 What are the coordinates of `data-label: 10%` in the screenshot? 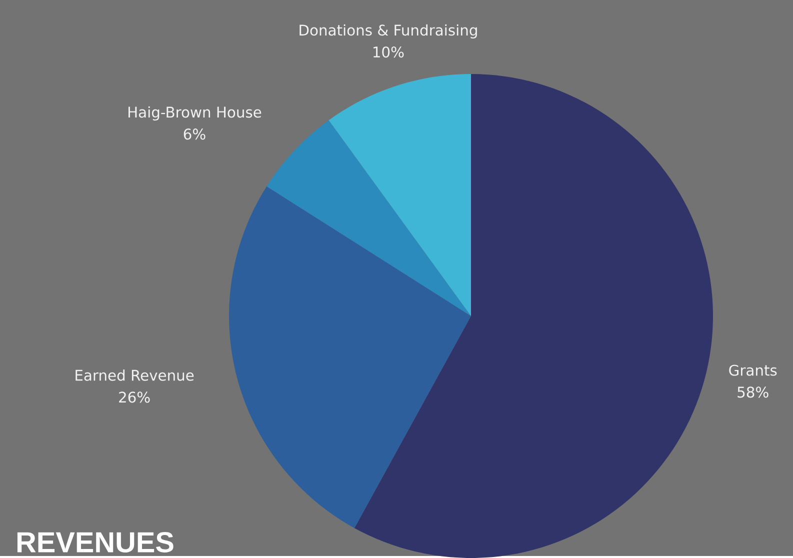 It's located at (389, 52).